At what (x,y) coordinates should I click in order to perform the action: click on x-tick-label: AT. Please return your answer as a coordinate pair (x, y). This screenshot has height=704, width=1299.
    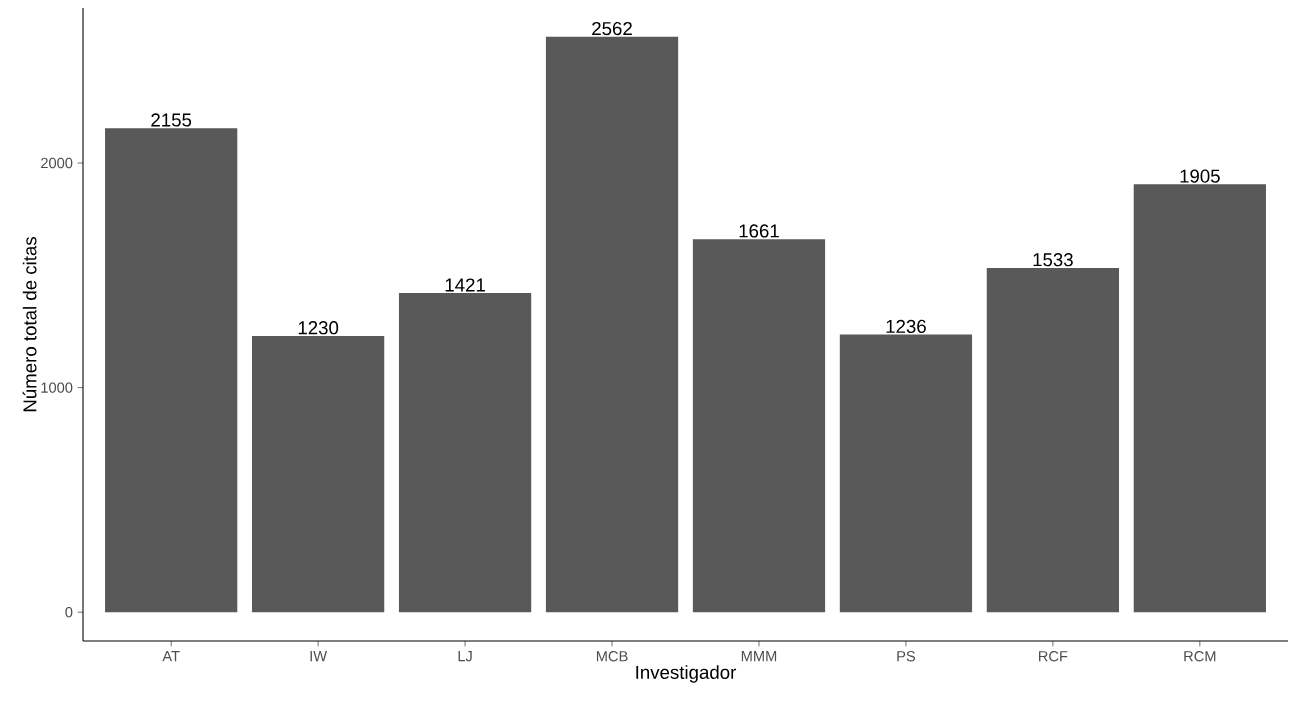
    Looking at the image, I should click on (171, 656).